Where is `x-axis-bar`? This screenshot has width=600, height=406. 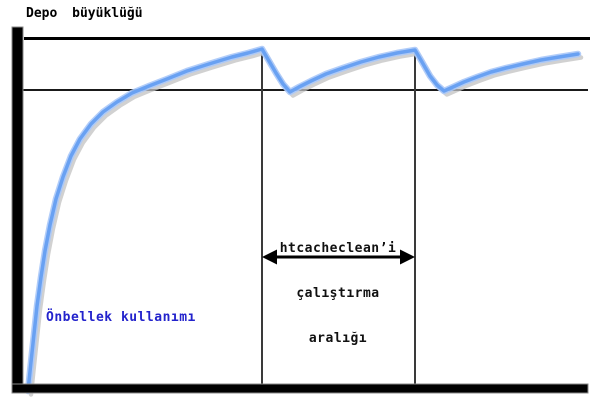 x-axis-bar is located at coordinates (300, 388).